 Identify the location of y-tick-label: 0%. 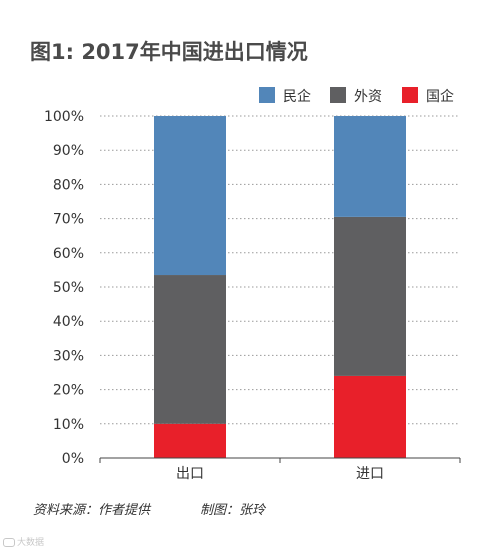
(73, 459).